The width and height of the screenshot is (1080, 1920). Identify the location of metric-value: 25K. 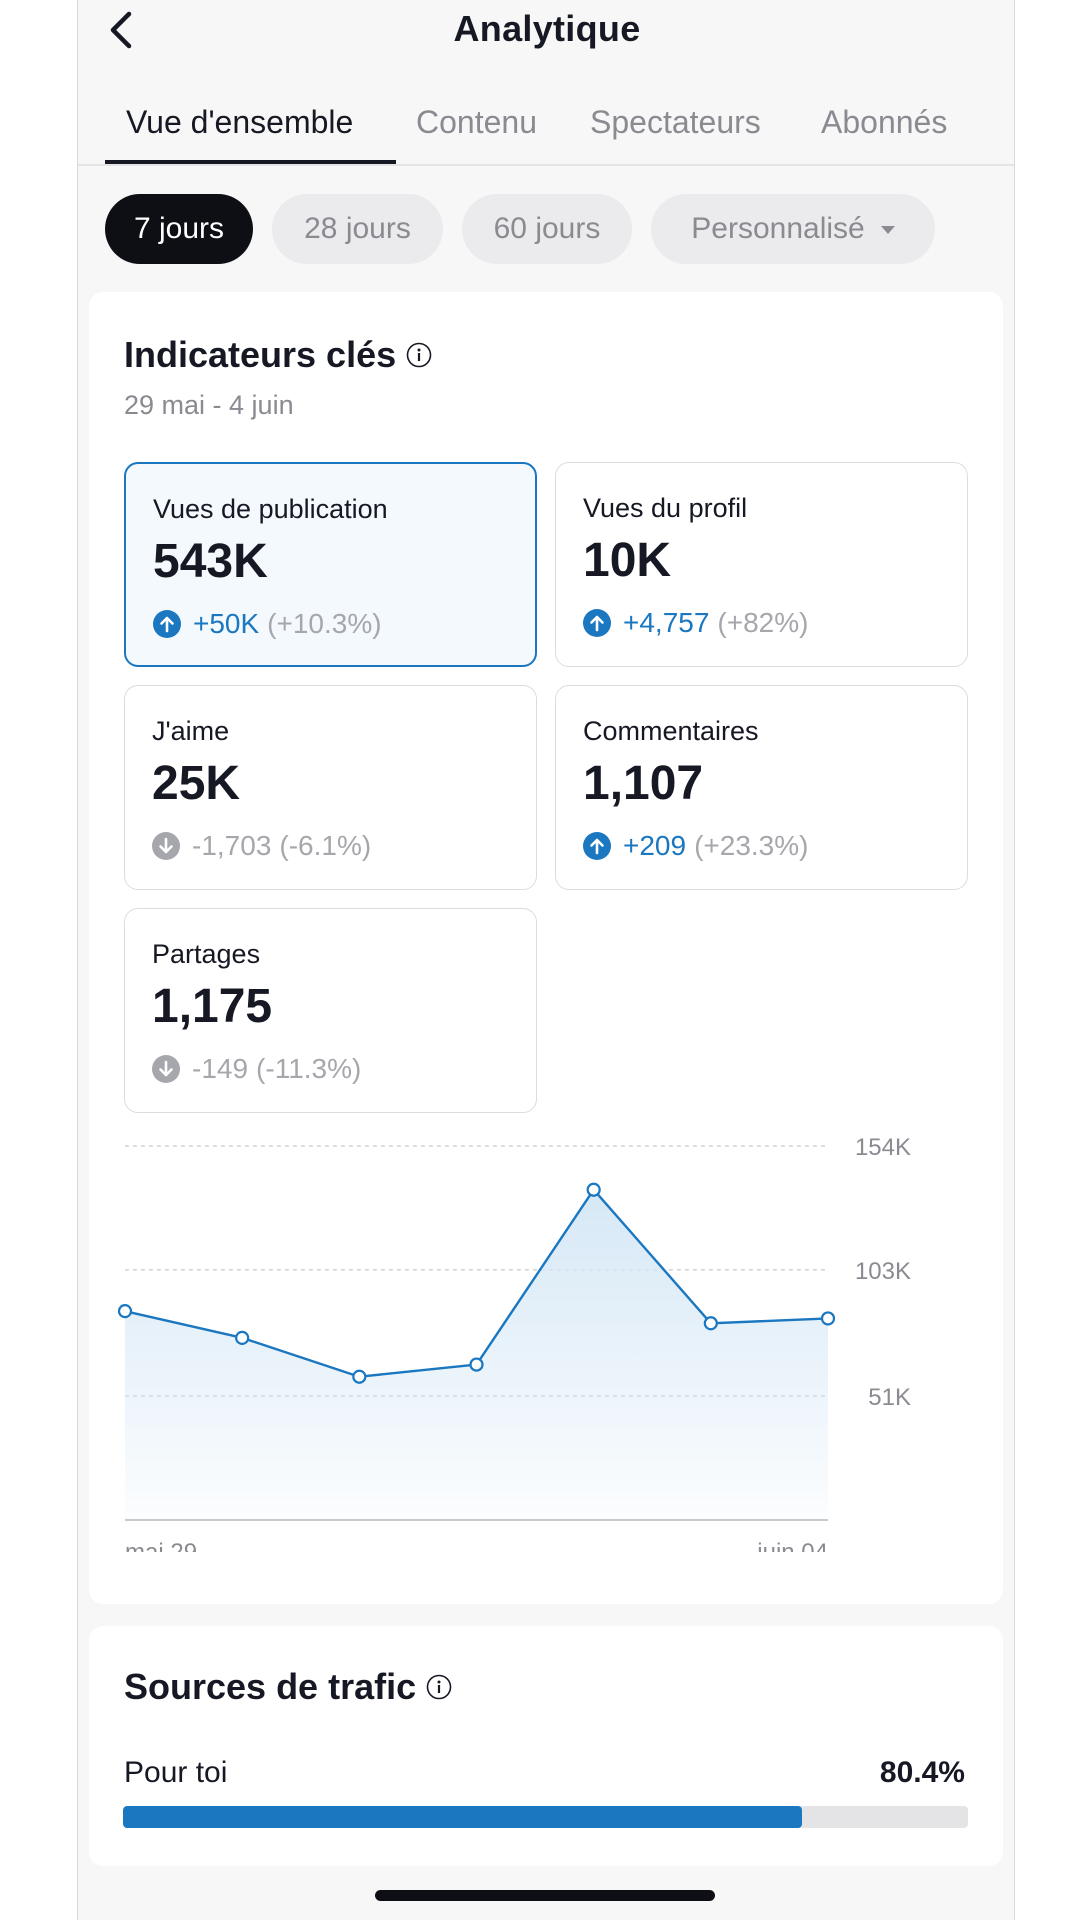
(196, 783).